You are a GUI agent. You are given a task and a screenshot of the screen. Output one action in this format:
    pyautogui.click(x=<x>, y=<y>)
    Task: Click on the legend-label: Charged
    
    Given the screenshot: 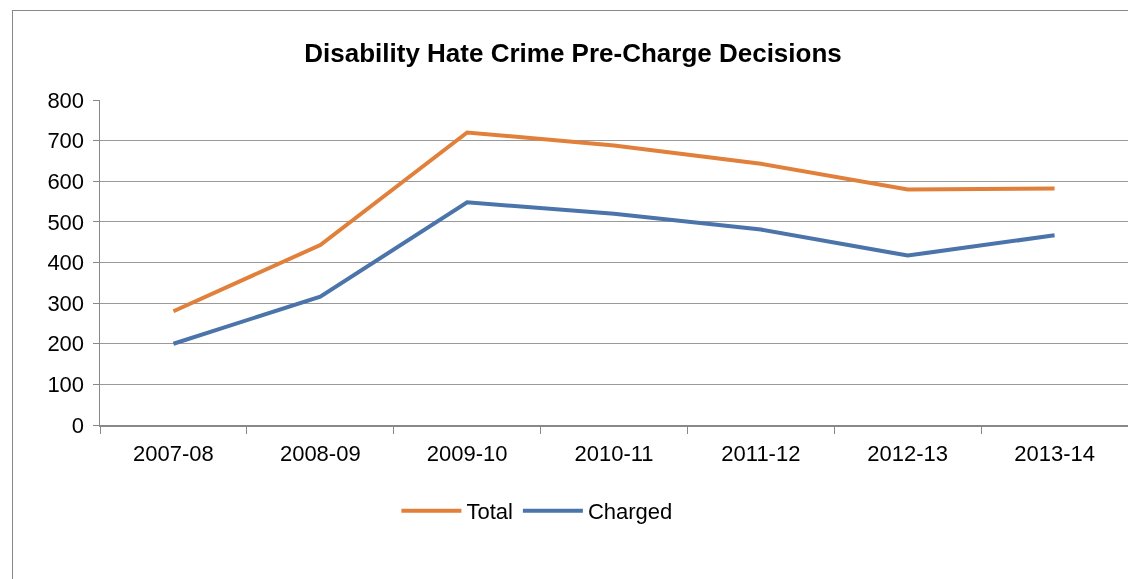 What is the action you would take?
    pyautogui.click(x=630, y=512)
    